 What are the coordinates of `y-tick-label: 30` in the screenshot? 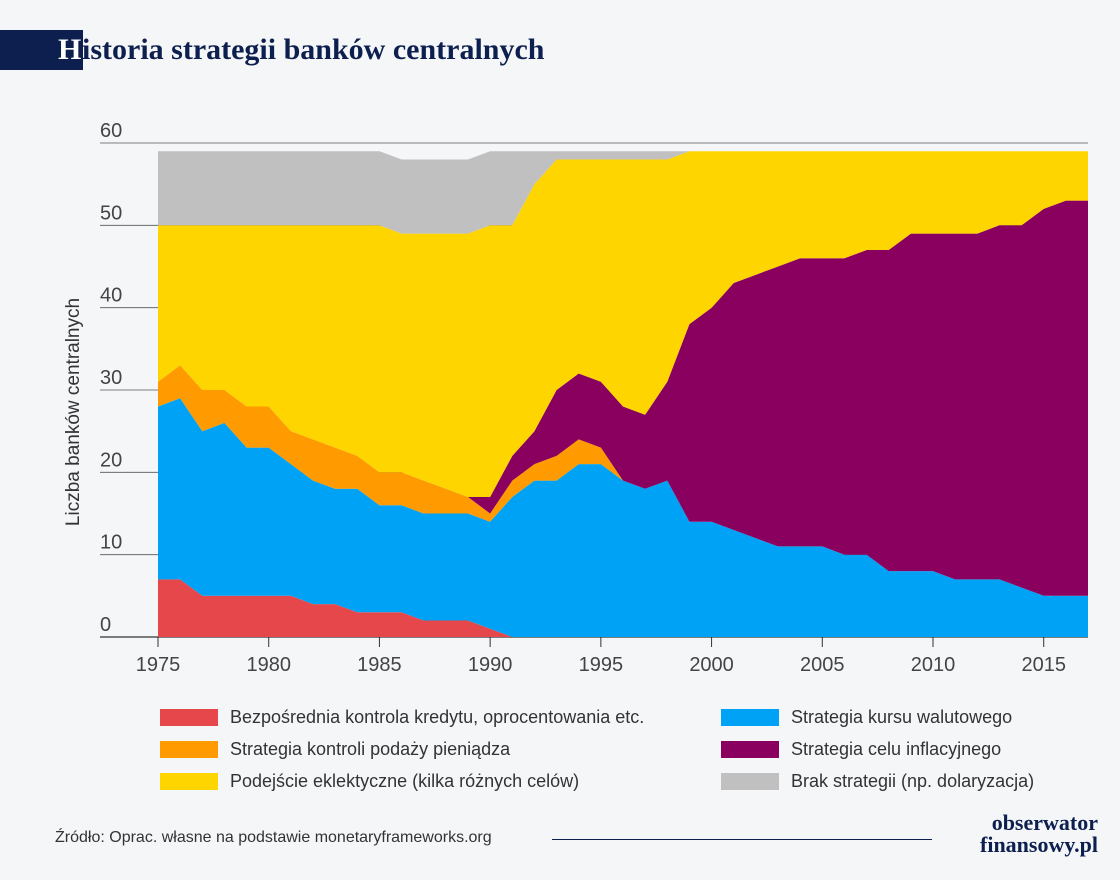 It's located at (111, 378).